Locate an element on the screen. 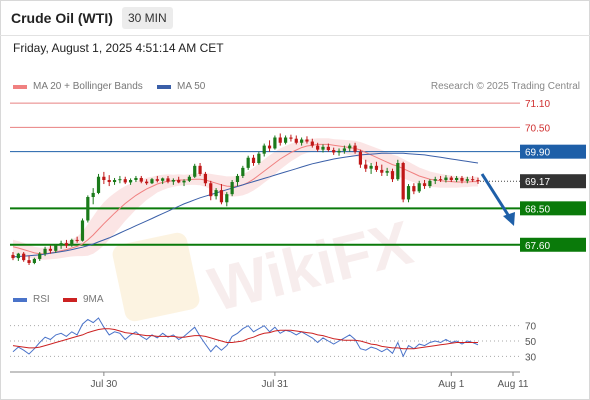 The image size is (590, 400). ma20-swatch is located at coordinates (20, 86).